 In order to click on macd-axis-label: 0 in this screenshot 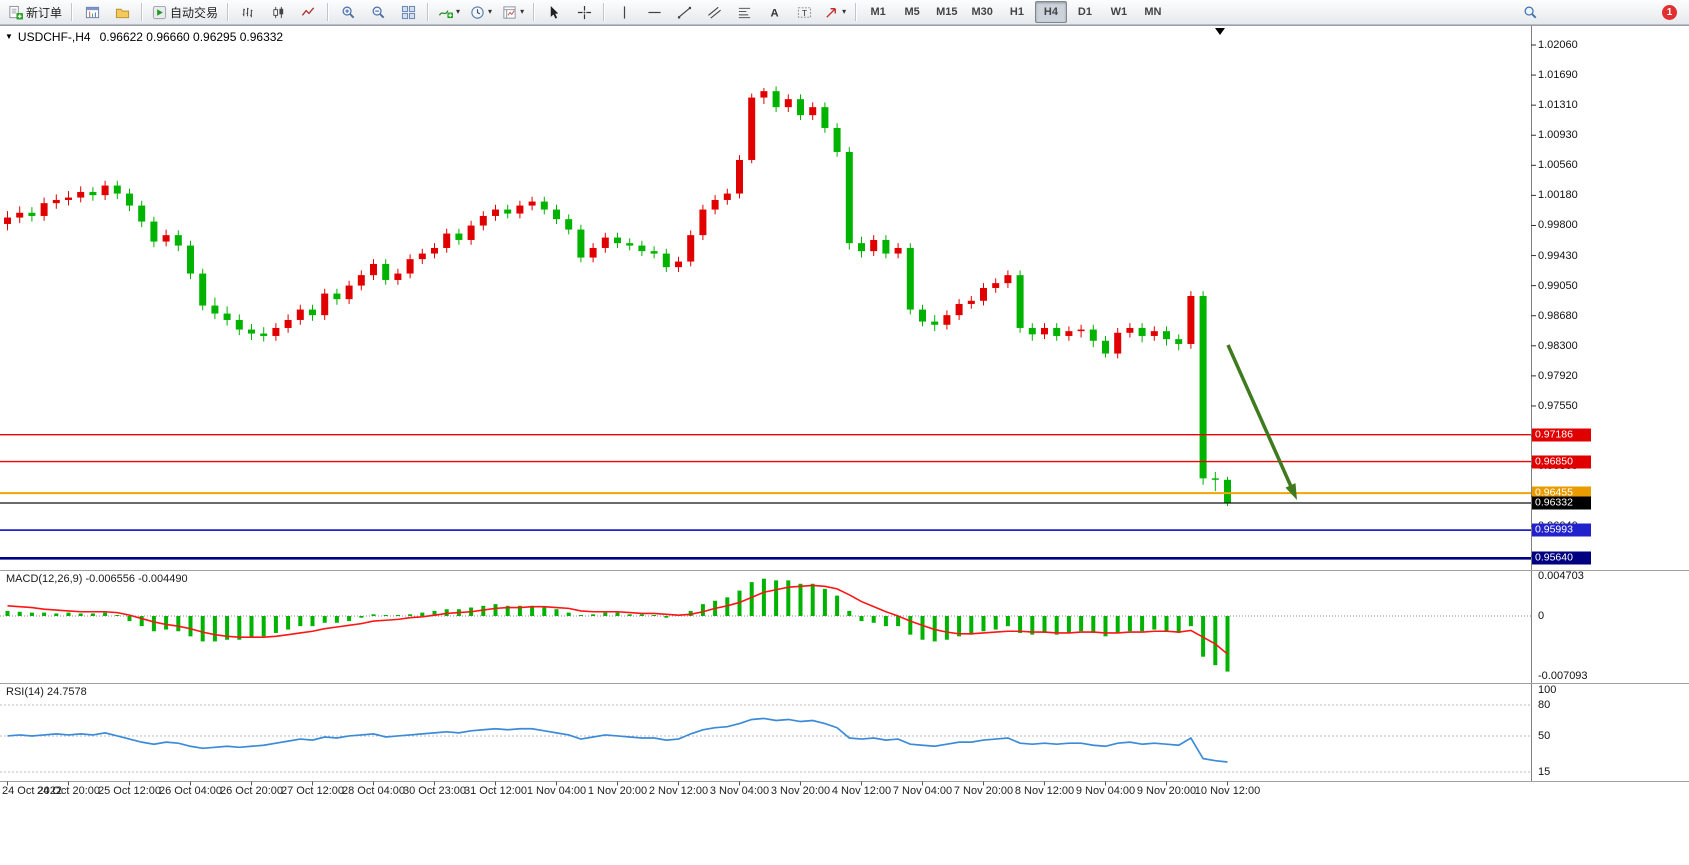, I will do `click(1541, 616)`.